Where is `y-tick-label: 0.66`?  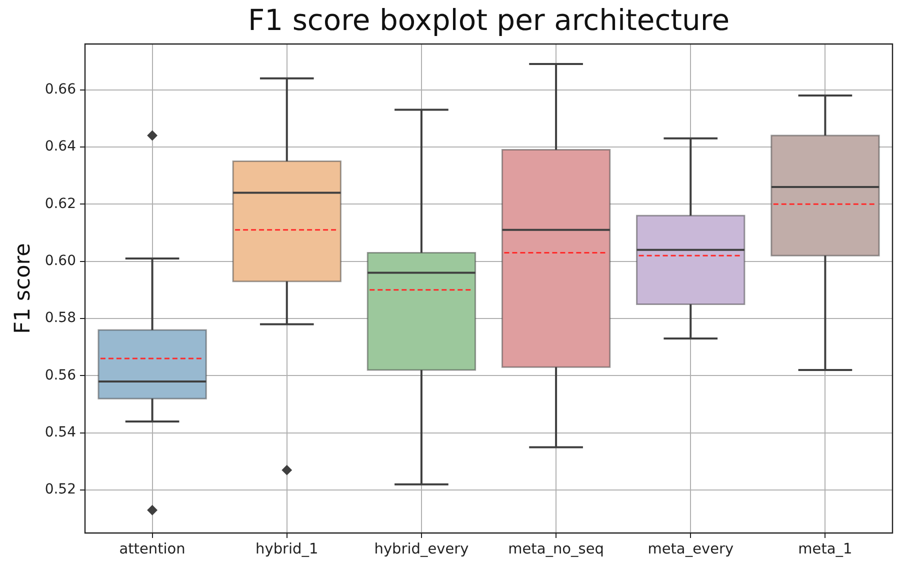 y-tick-label: 0.66 is located at coordinates (60, 89).